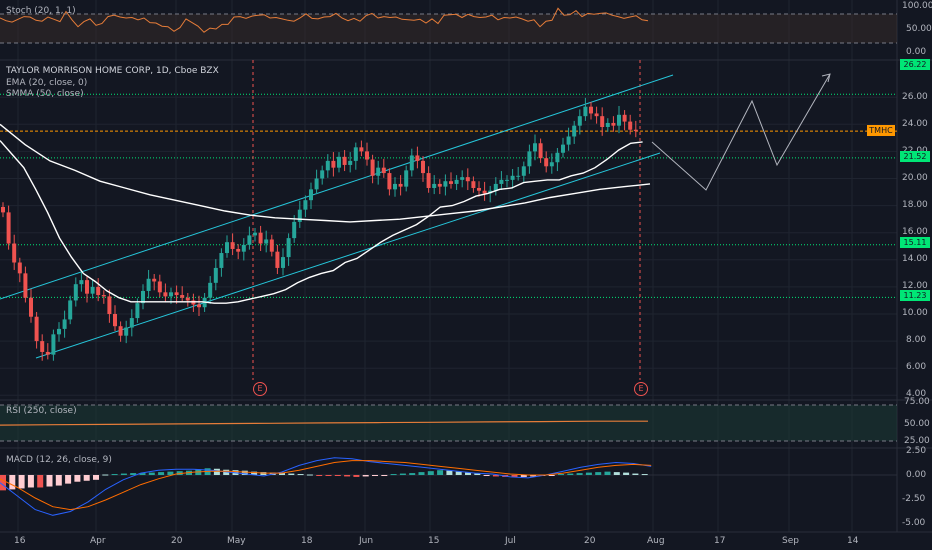 This screenshot has width=932, height=550. What do you see at coordinates (916, 451) in the screenshot?
I see `macd-tick-2.5: 2.50` at bounding box center [916, 451].